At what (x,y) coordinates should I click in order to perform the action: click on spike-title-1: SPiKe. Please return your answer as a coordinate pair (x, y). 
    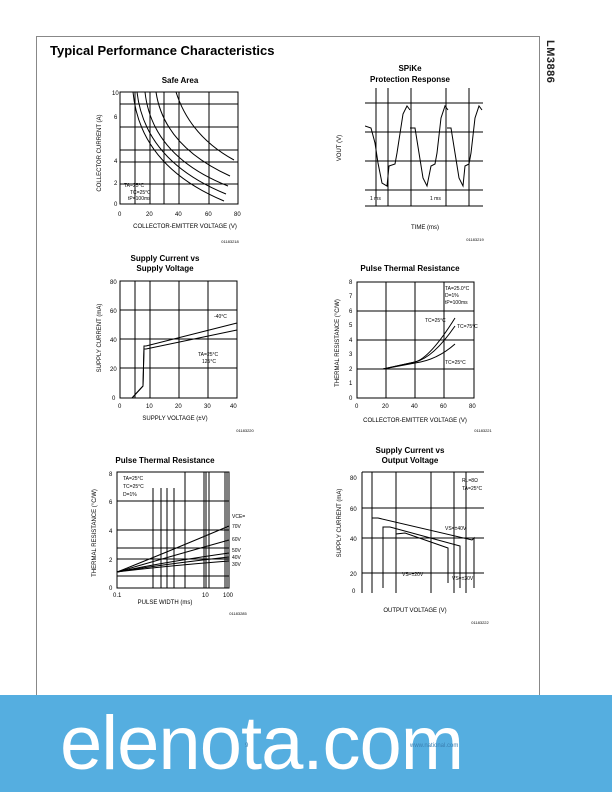
    Looking at the image, I should click on (410, 68).